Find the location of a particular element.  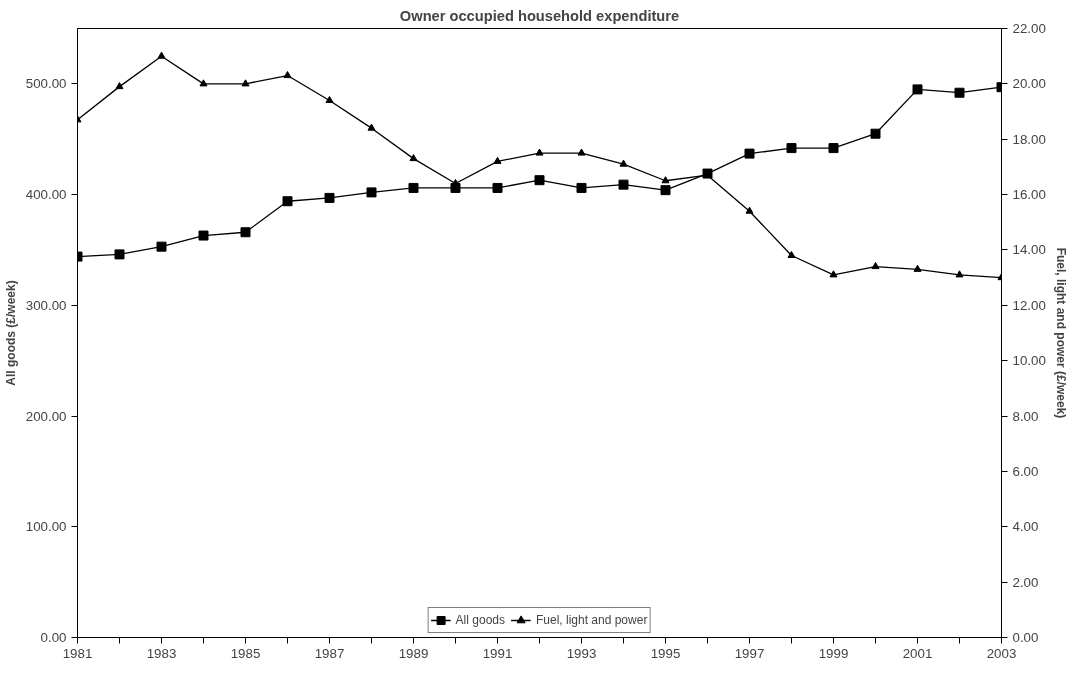

x-tick-label: 1989 is located at coordinates (413, 653).